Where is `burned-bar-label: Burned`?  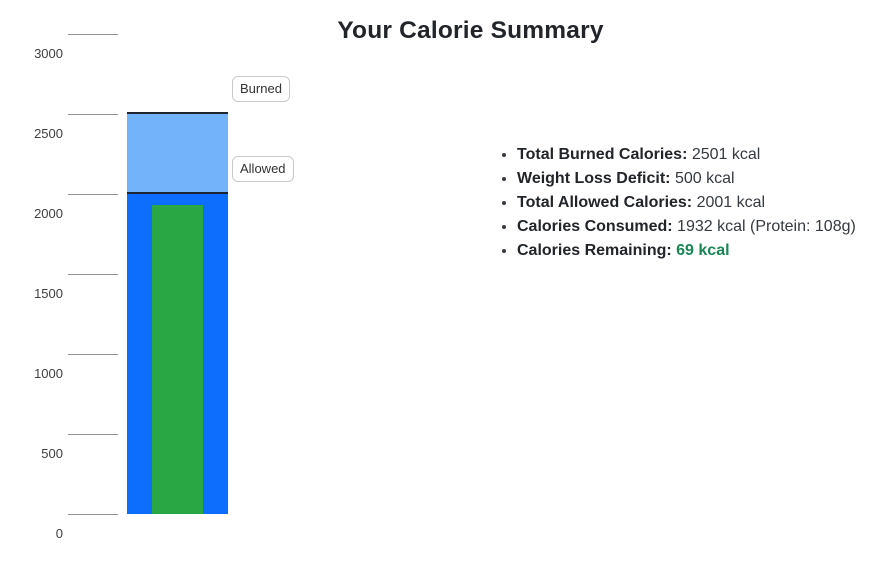 burned-bar-label: Burned is located at coordinates (261, 88).